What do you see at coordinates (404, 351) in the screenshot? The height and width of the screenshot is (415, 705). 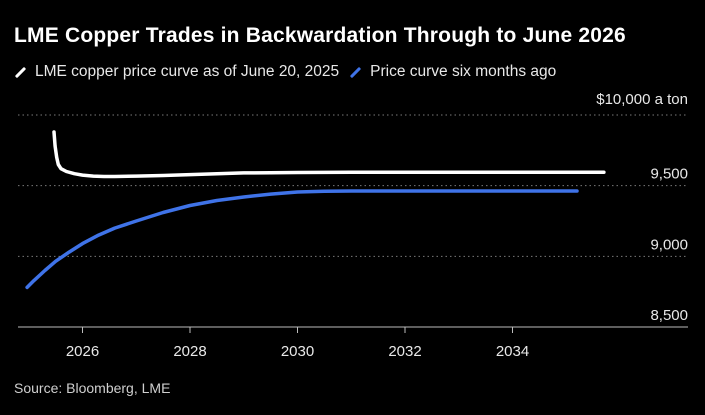 I see `x-tick-label: 2032` at bounding box center [404, 351].